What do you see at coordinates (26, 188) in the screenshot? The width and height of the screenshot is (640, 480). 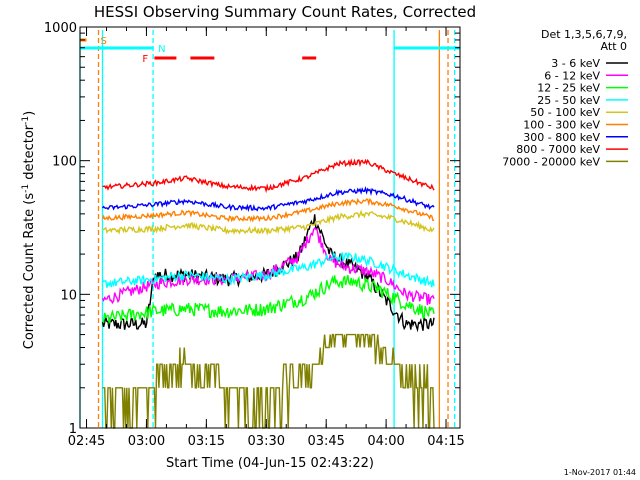 I see `y-axis-label-exp1: -1` at bounding box center [26, 188].